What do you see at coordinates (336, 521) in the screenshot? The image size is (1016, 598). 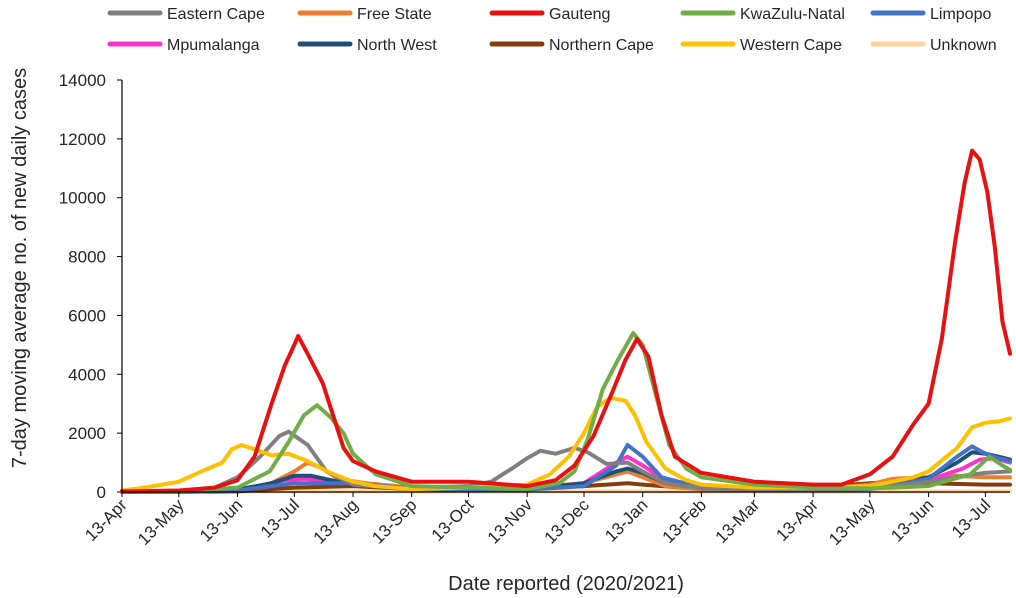 I see `x-tick-label: 13-Aug` at bounding box center [336, 521].